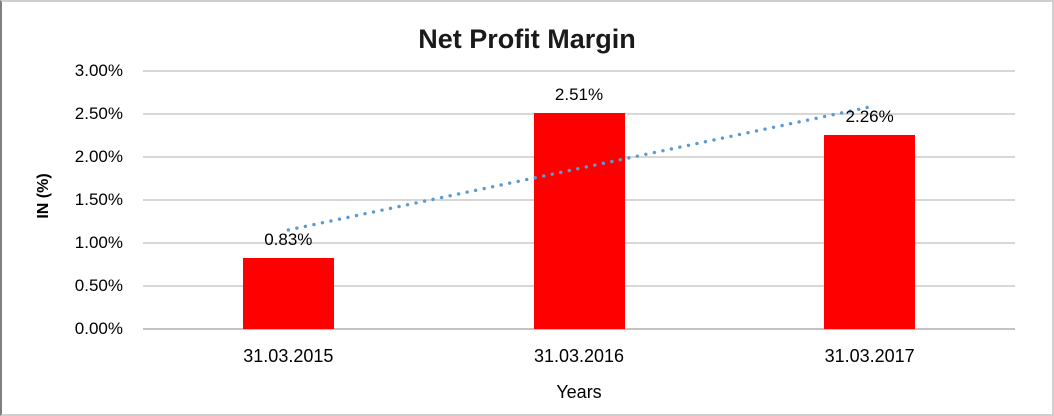 The height and width of the screenshot is (416, 1054). What do you see at coordinates (288, 239) in the screenshot?
I see `data-label: 0.83%` at bounding box center [288, 239].